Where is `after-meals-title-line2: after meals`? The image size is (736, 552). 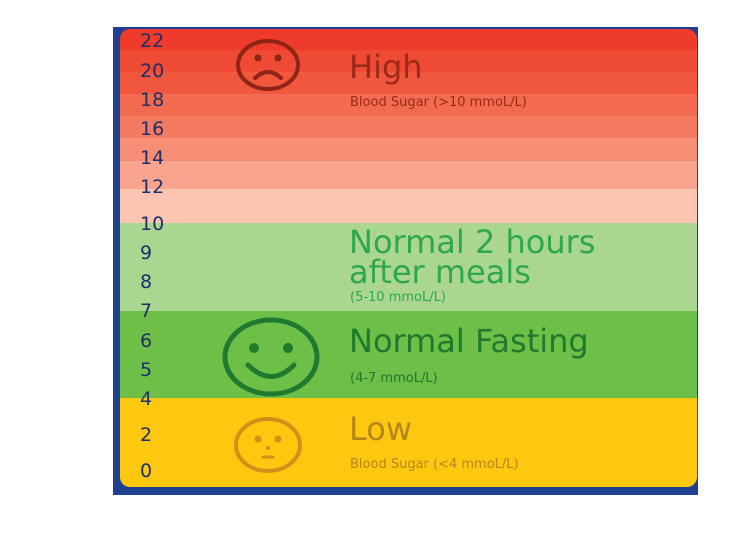 after-meals-title-line2: after meals is located at coordinates (440, 272).